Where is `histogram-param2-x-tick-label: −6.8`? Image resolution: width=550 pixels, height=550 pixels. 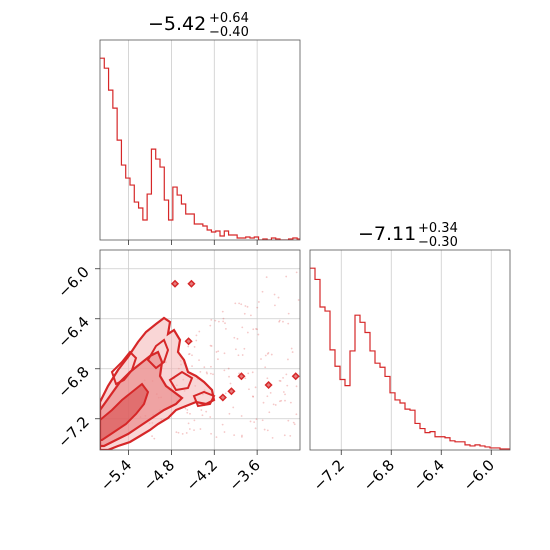 histogram-param2-x-tick-label: −6.8 is located at coordinates (379, 475).